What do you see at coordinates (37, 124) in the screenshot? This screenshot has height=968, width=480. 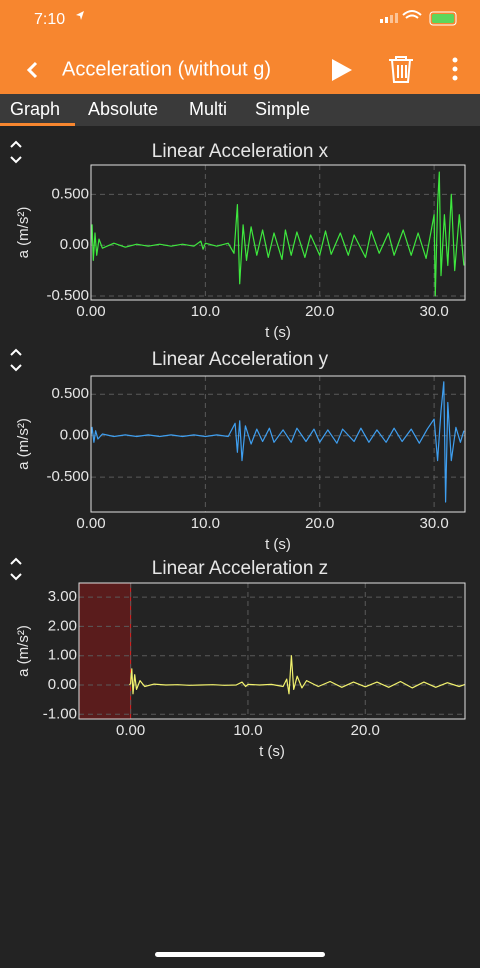 I see `tab-indicator` at bounding box center [37, 124].